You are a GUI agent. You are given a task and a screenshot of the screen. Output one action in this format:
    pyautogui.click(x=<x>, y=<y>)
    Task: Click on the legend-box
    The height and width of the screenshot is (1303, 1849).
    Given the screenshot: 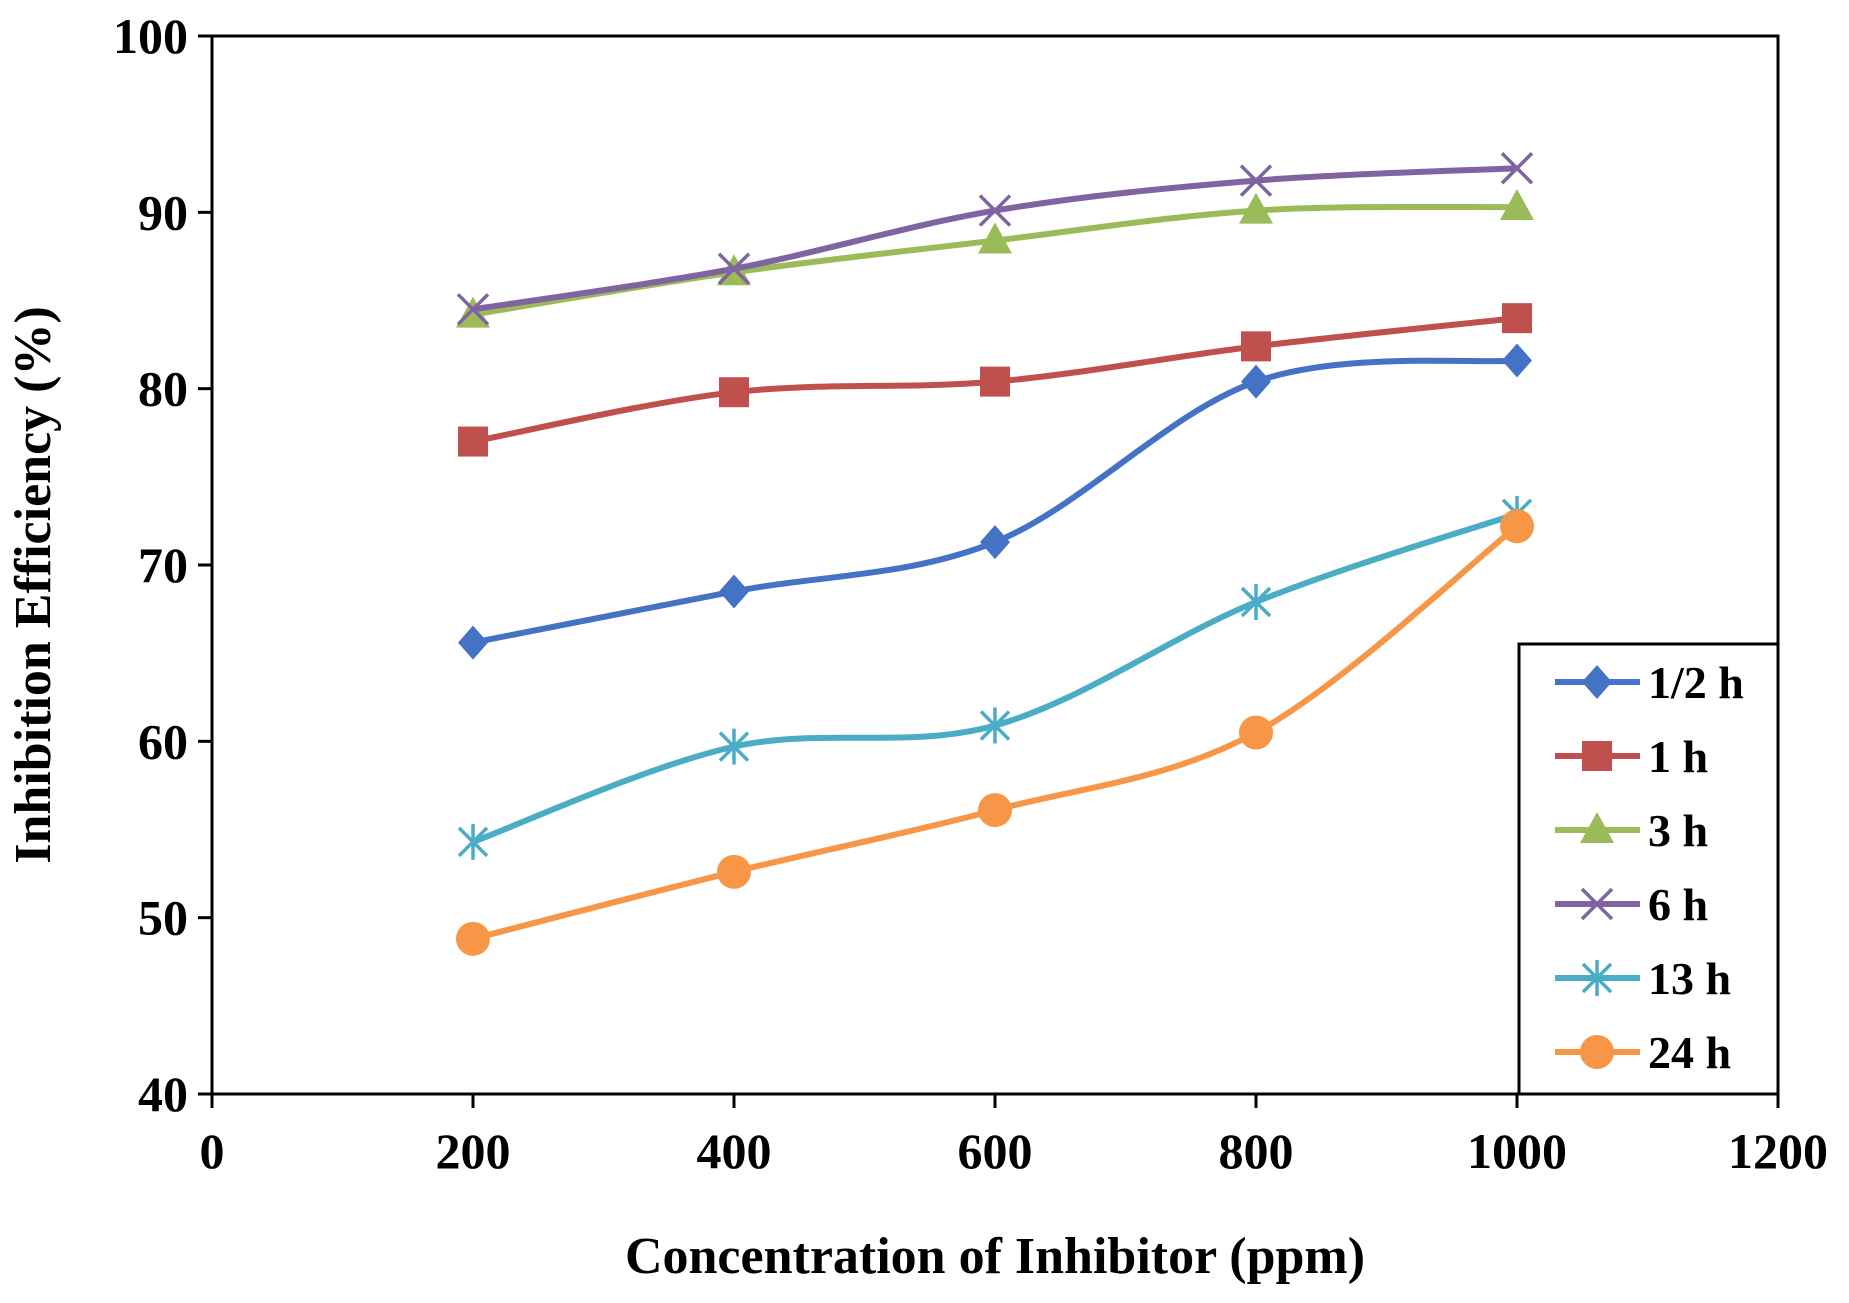 What is the action you would take?
    pyautogui.click(x=1648, y=869)
    